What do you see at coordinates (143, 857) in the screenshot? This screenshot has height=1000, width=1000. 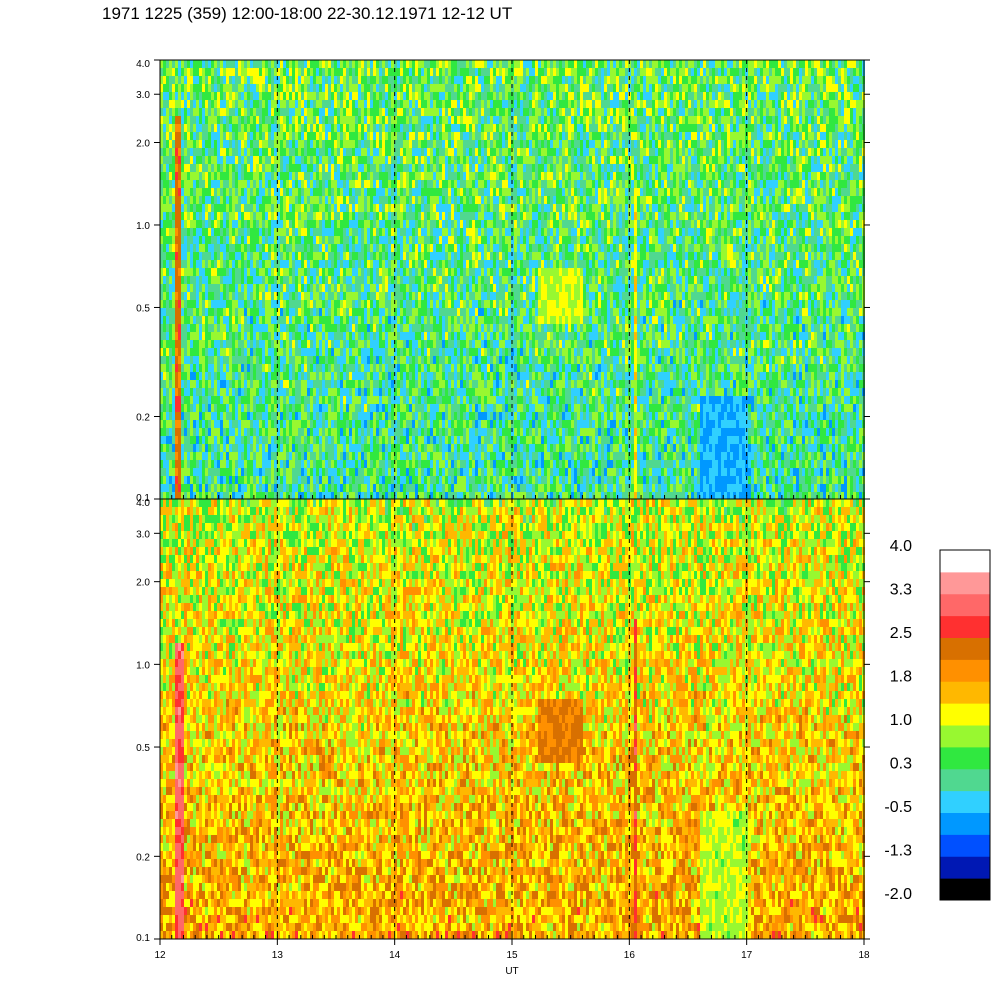 I see `panel-2-ytick-label-0.2: 0.2` at bounding box center [143, 857].